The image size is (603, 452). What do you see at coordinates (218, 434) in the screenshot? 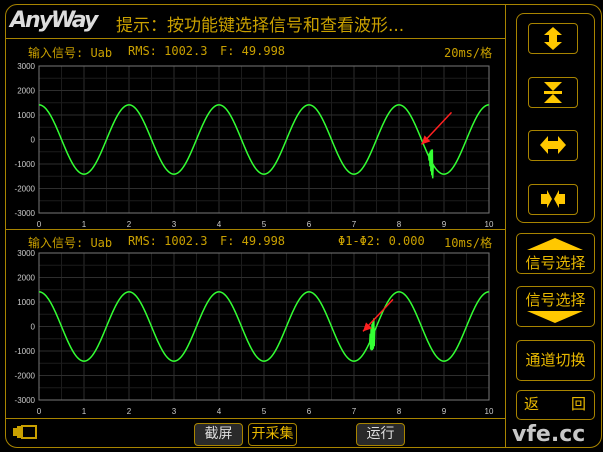
I see `screenshot-button: 截屏` at bounding box center [218, 434].